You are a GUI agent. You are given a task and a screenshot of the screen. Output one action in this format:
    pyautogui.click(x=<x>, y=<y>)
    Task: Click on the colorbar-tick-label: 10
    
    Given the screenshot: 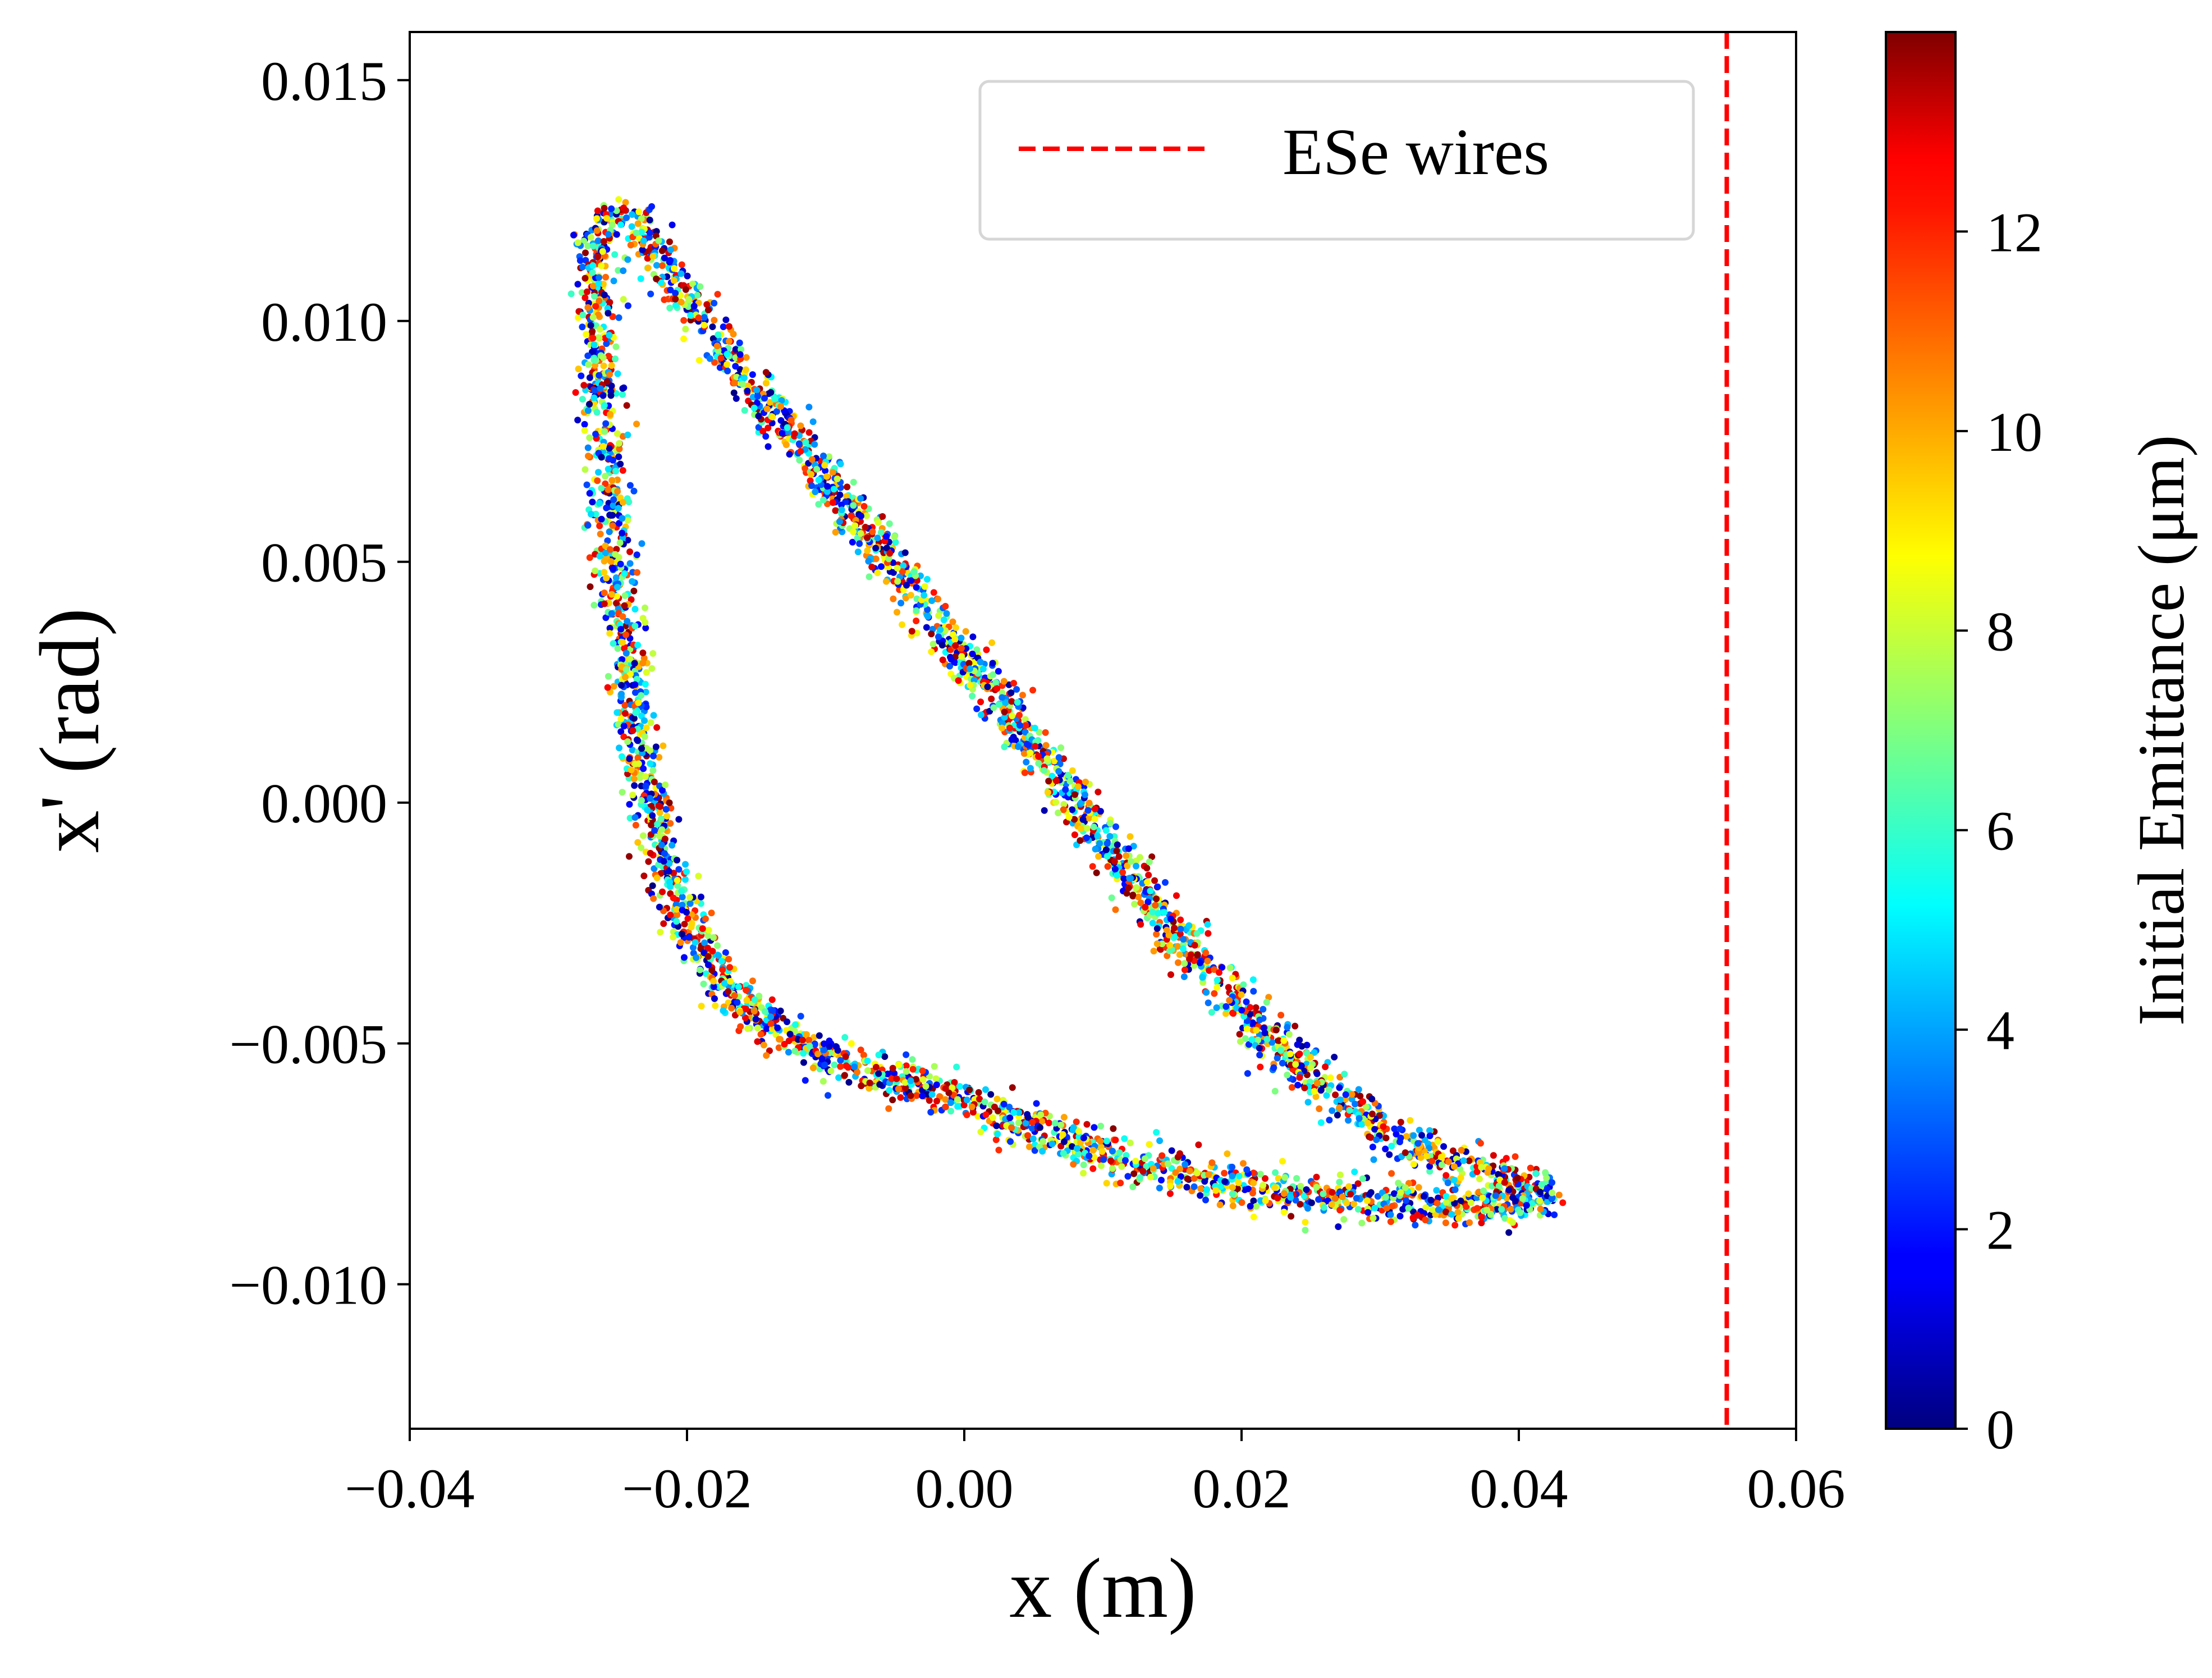 What is the action you would take?
    pyautogui.click(x=2014, y=432)
    